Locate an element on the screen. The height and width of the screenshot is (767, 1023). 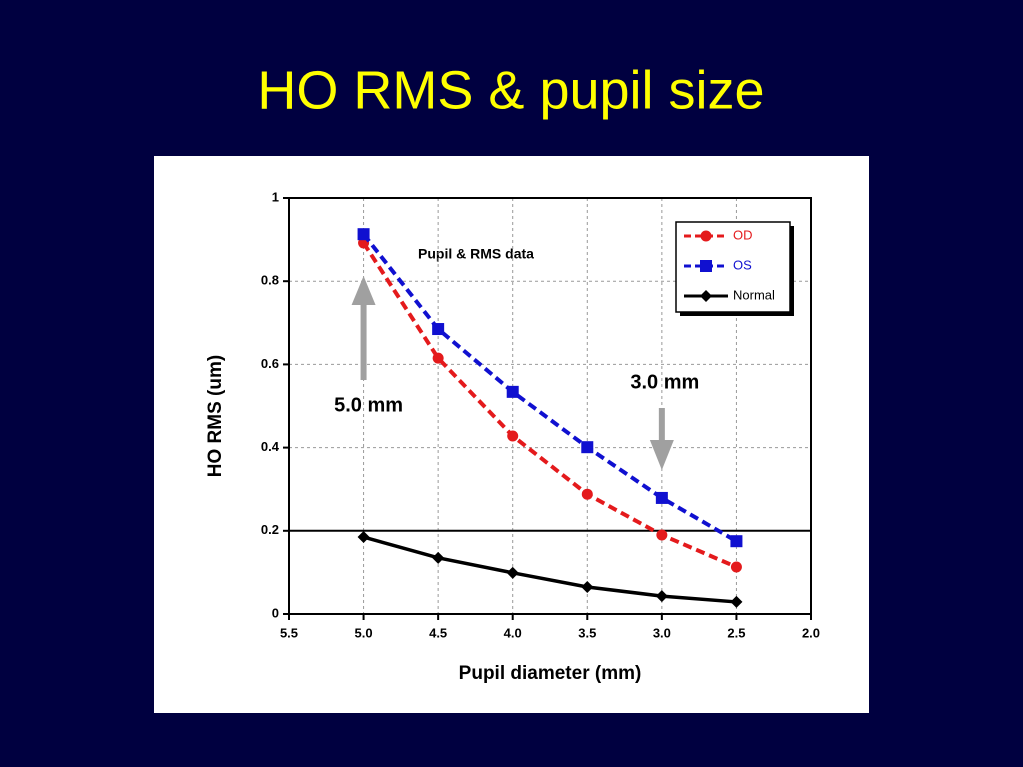
annotation: 5.0 mm is located at coordinates (368, 405).